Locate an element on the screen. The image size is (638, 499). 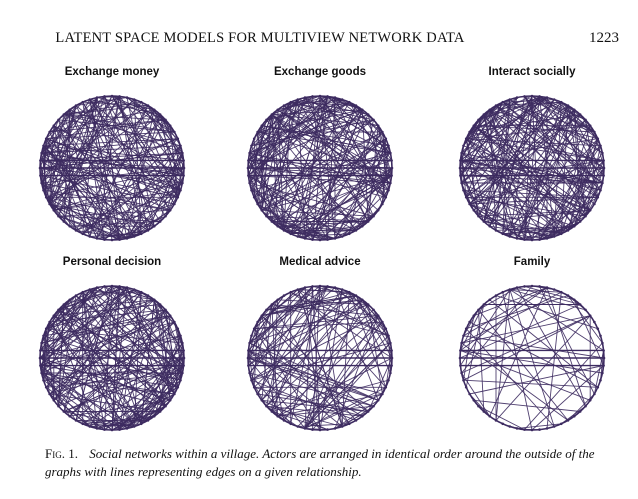
panel-title-personal-decision: Personal decision is located at coordinates (112, 262).